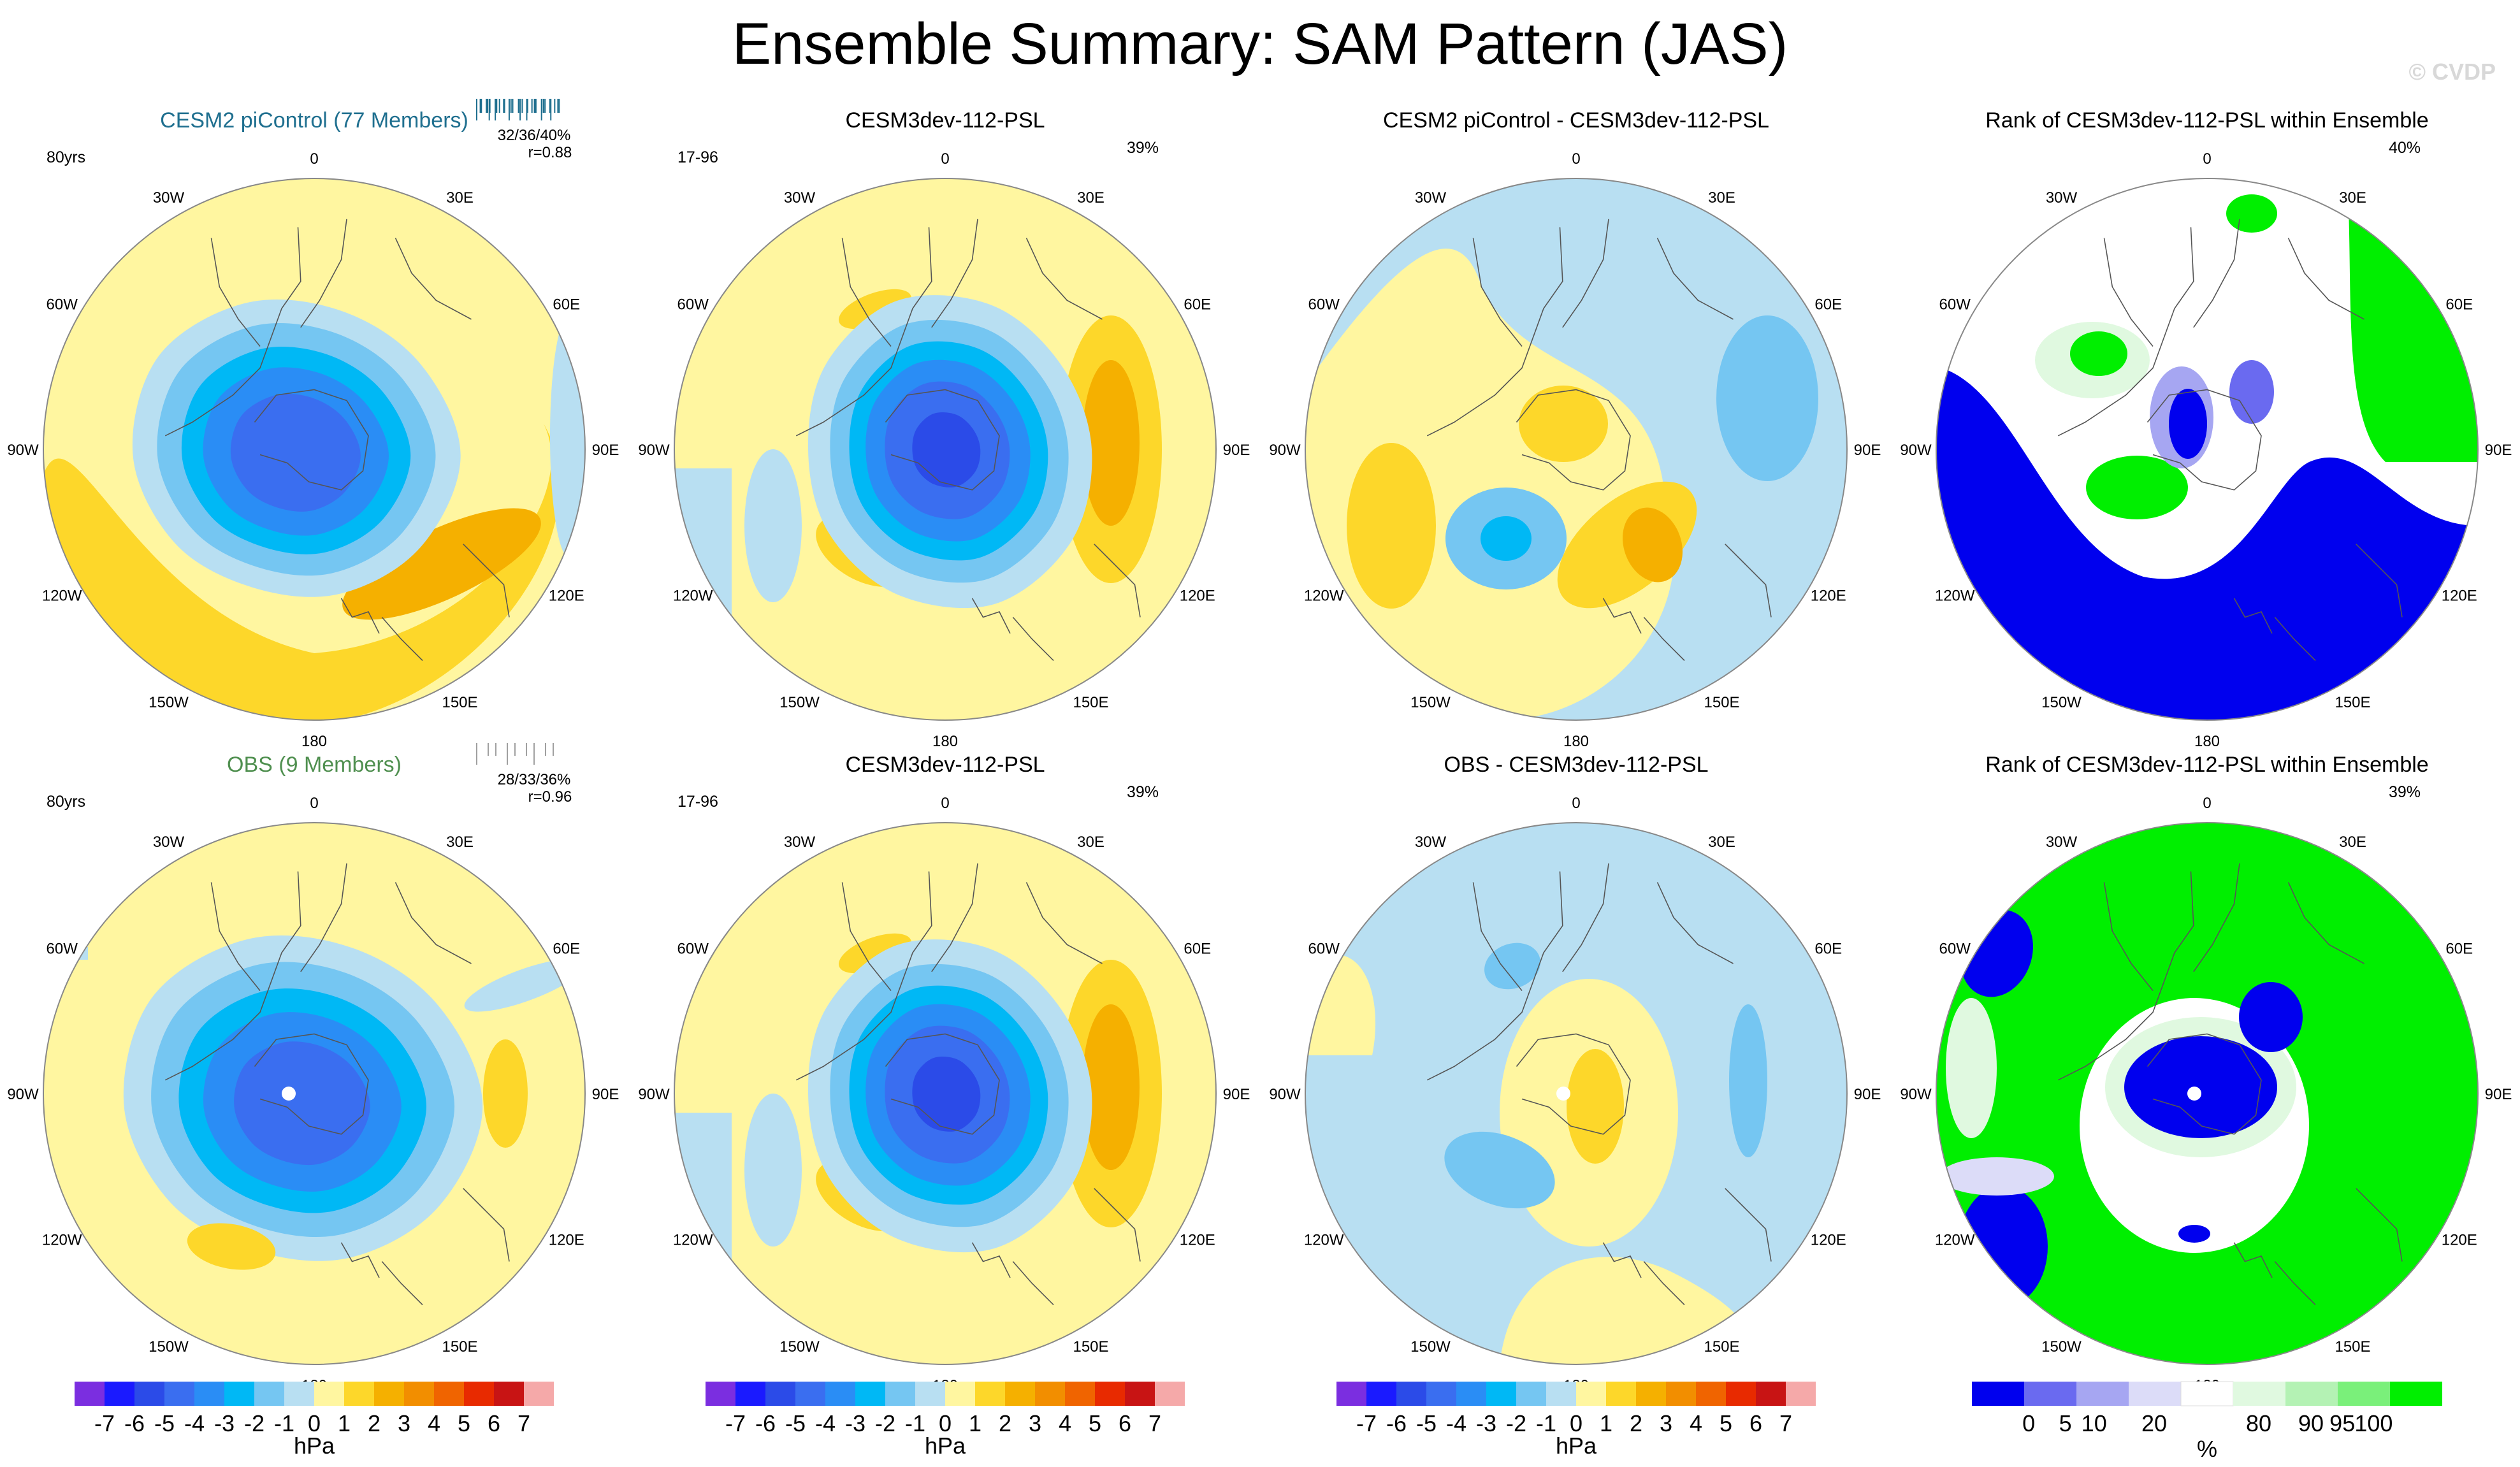 The height and width of the screenshot is (1467, 2520). What do you see at coordinates (945, 1446) in the screenshot?
I see `colorbar-units: hPa` at bounding box center [945, 1446].